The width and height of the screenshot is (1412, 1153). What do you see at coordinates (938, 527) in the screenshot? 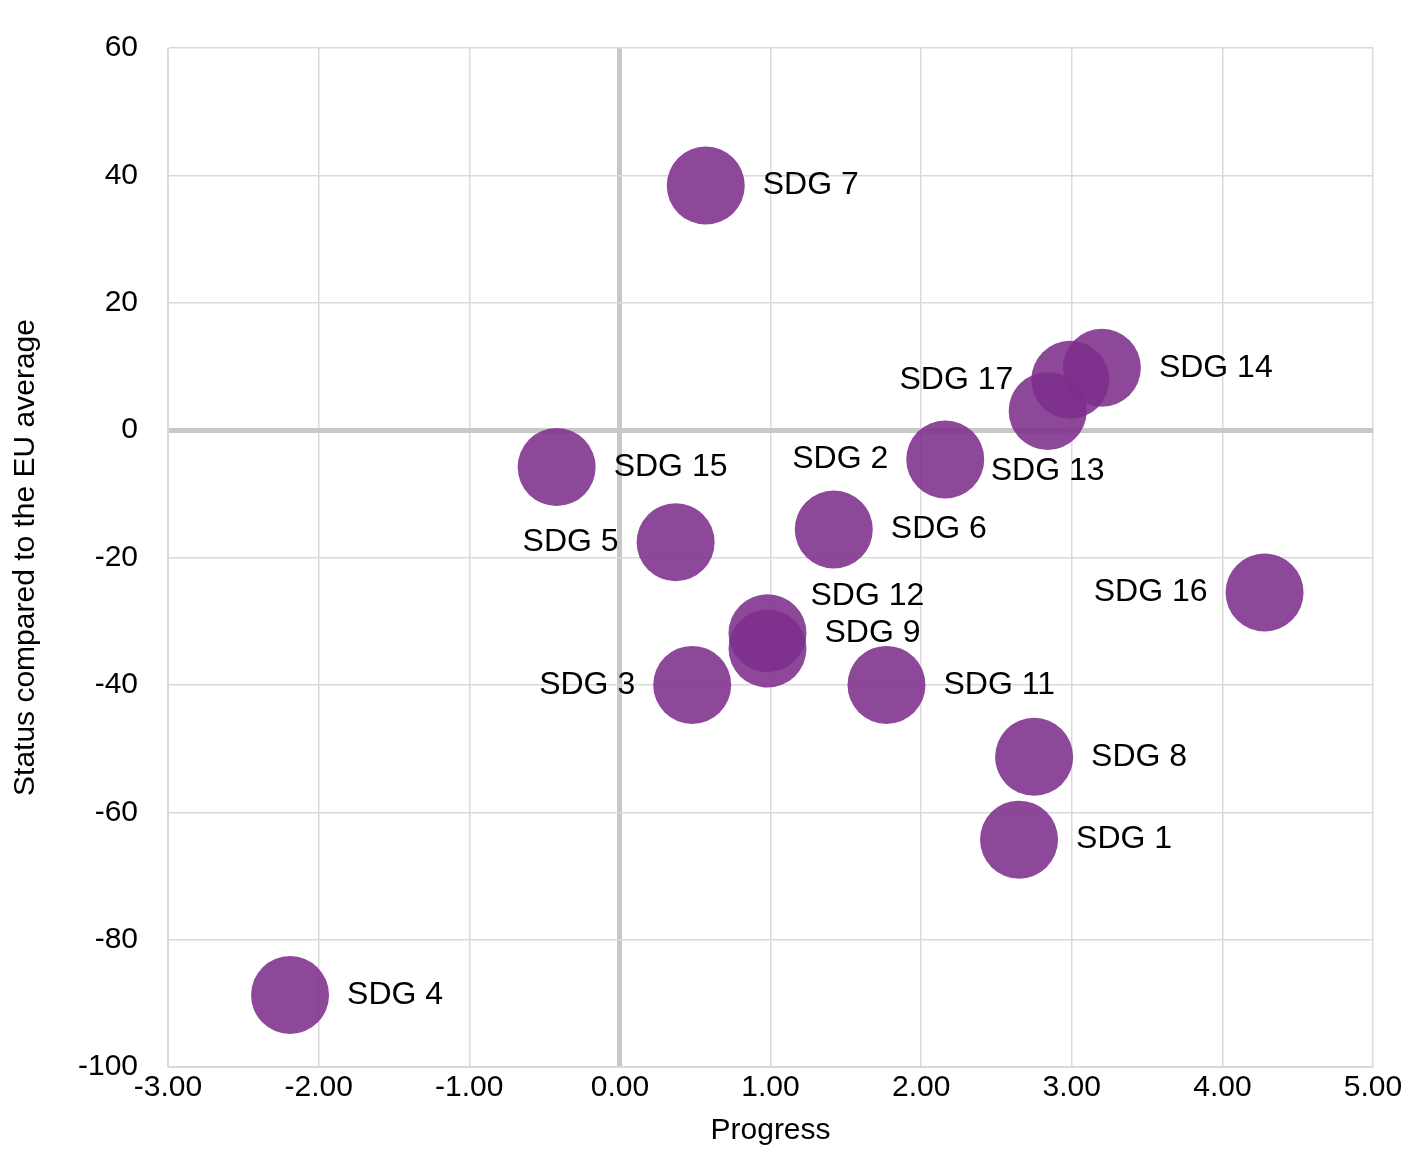
I see `annotation: SDG 6` at bounding box center [938, 527].